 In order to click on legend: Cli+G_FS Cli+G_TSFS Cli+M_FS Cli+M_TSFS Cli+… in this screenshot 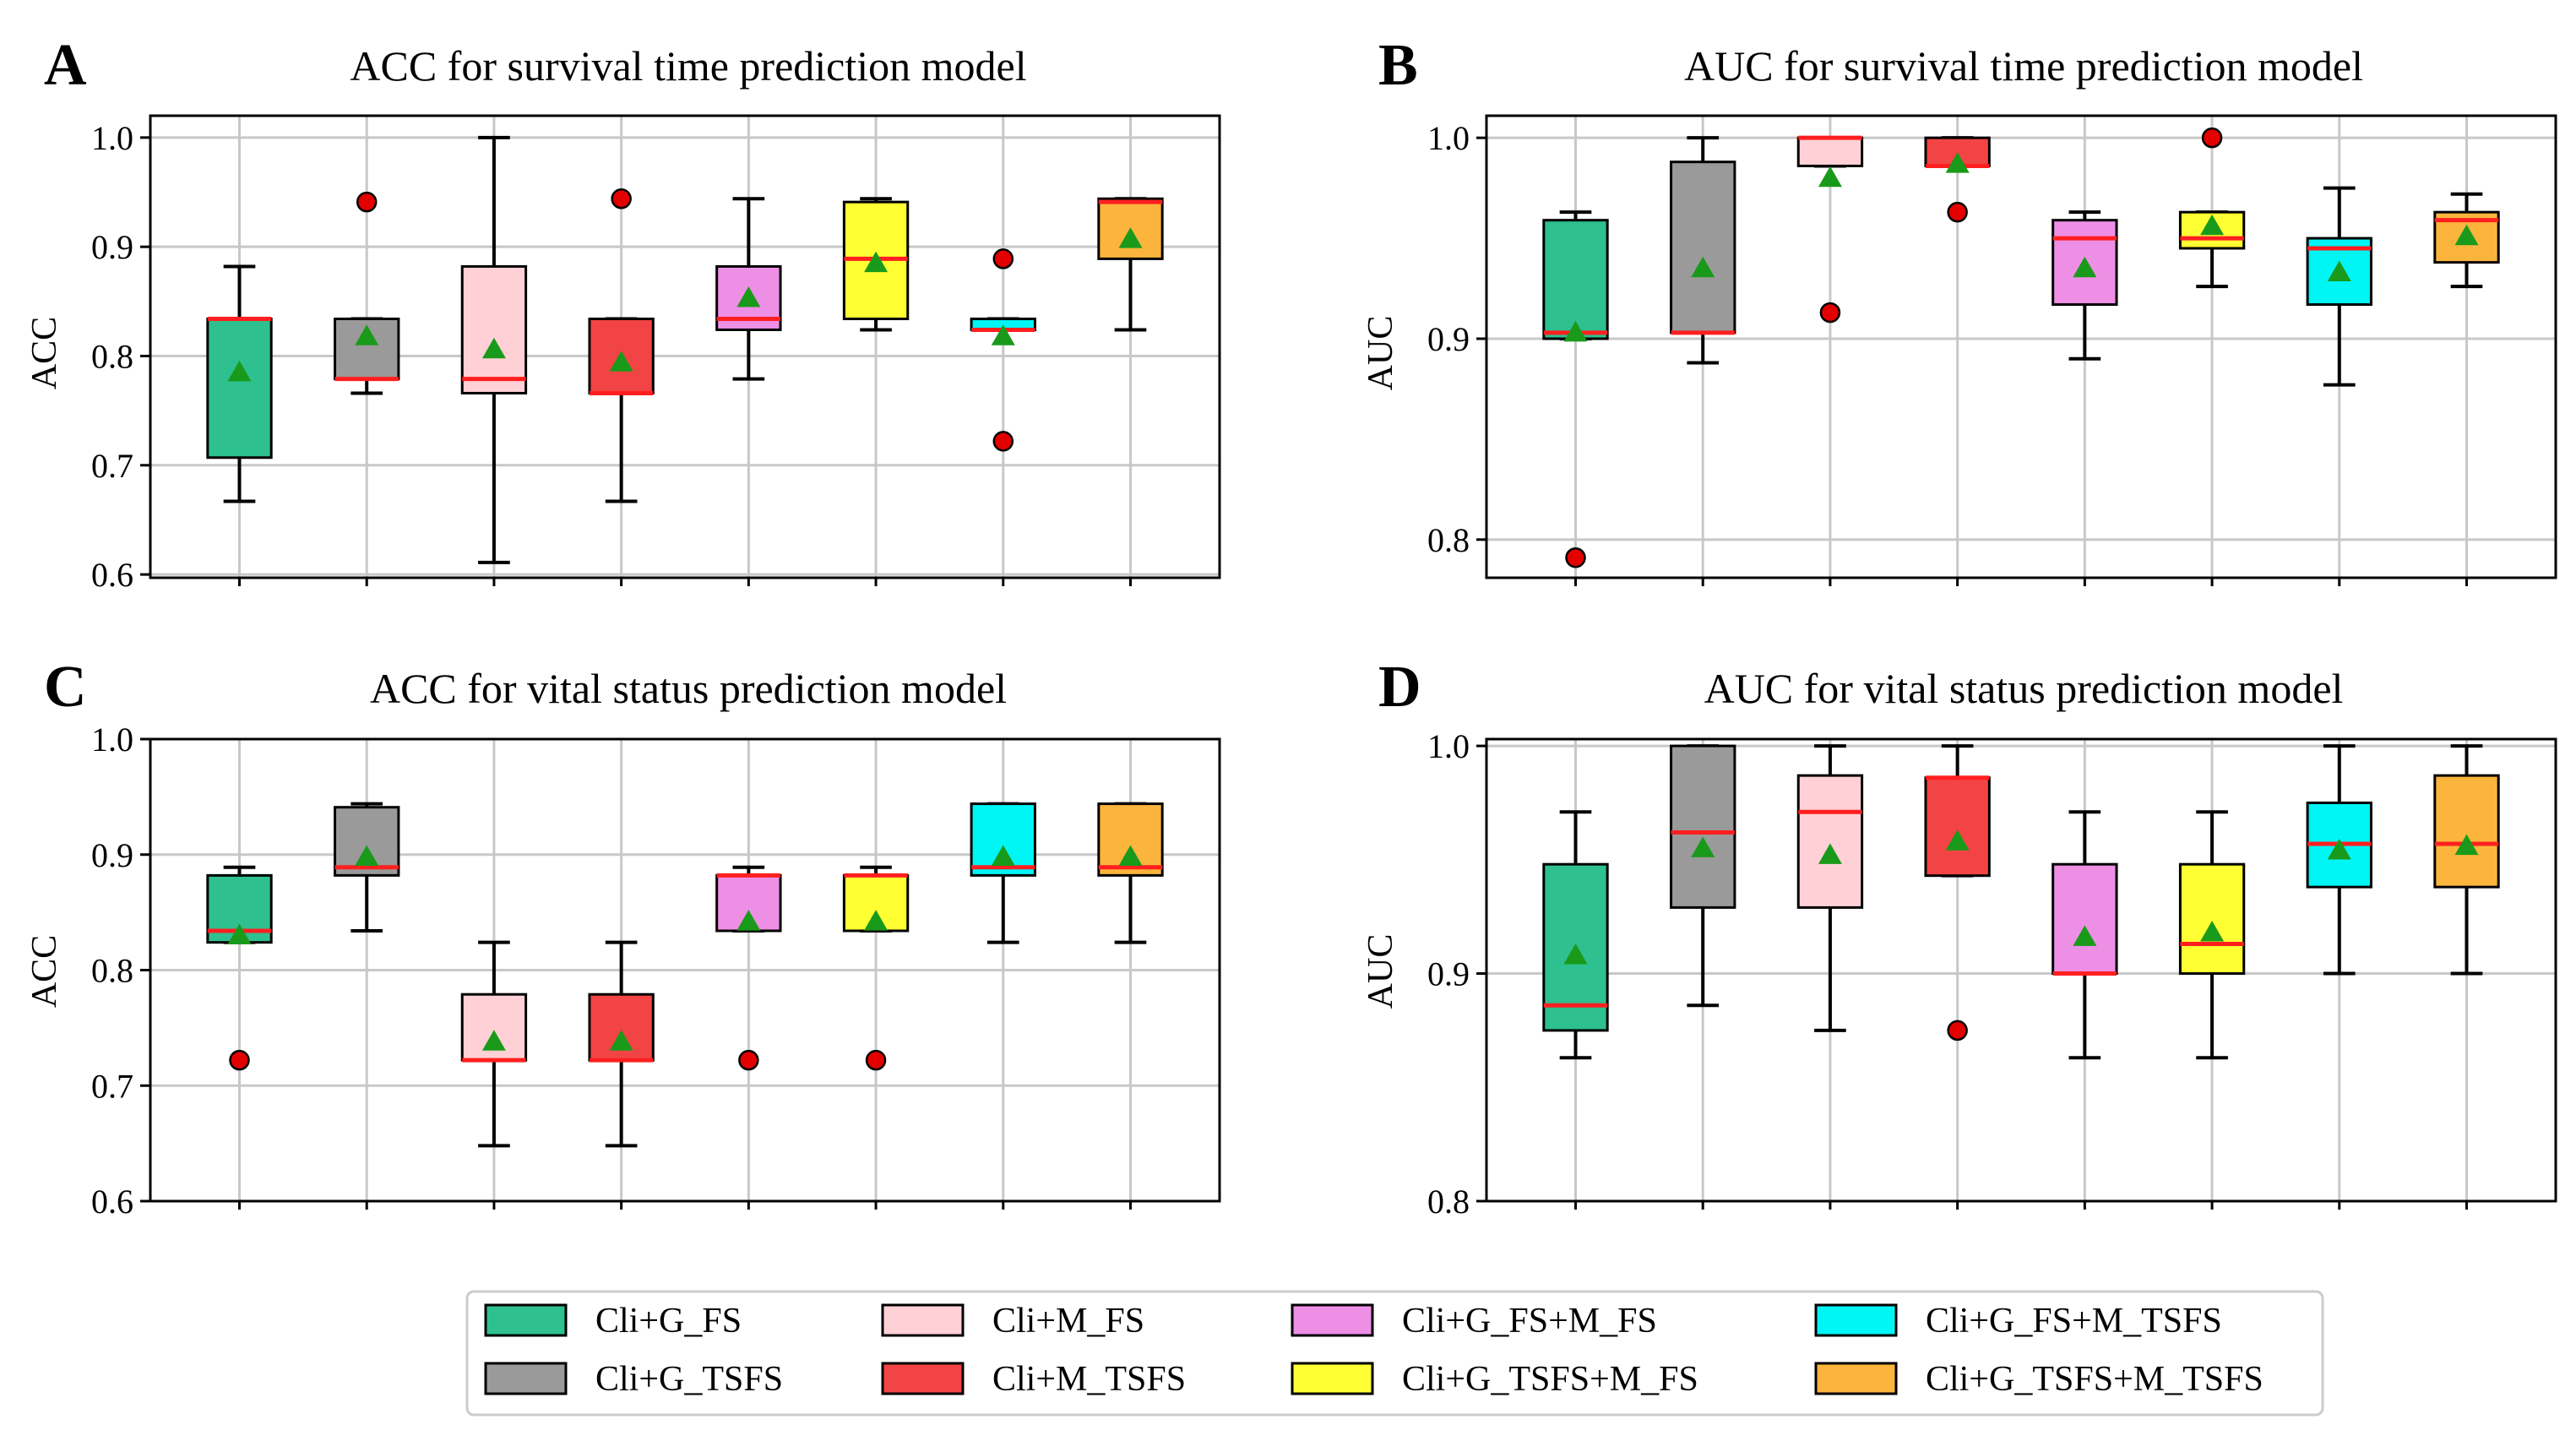, I will do `click(1394, 1353)`.